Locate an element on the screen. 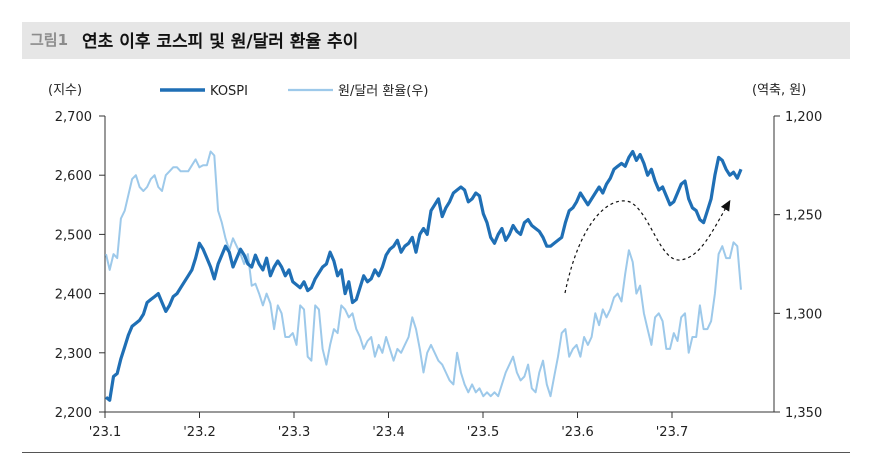 The height and width of the screenshot is (459, 878). left-tick-label: 2,700 is located at coordinates (73, 117).